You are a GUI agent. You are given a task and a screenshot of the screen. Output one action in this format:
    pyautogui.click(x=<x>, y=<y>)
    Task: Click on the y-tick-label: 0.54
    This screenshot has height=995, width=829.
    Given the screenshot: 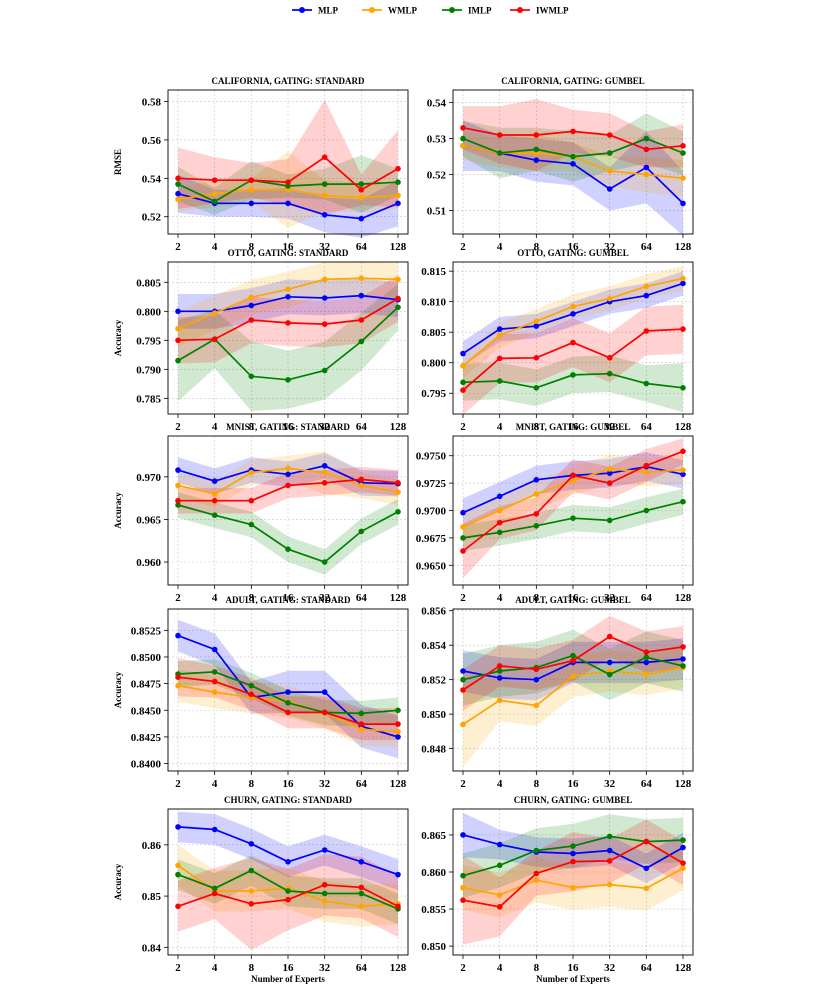 What is the action you would take?
    pyautogui.click(x=437, y=104)
    